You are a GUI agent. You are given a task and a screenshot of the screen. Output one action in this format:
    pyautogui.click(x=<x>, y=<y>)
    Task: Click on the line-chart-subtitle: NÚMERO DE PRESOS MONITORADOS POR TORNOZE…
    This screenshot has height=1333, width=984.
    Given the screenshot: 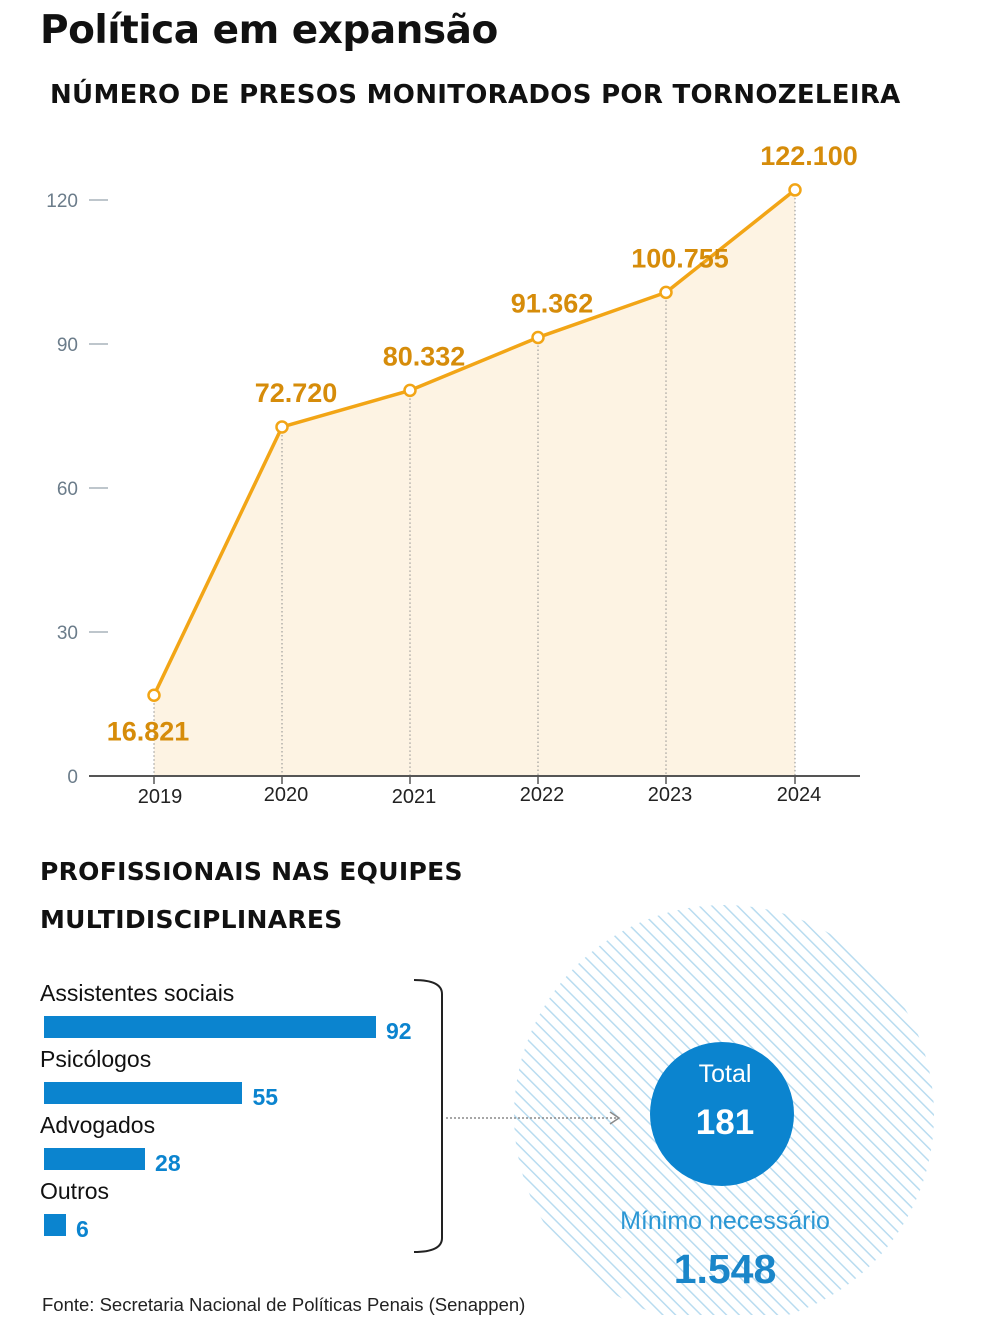 What is the action you would take?
    pyautogui.click(x=475, y=95)
    